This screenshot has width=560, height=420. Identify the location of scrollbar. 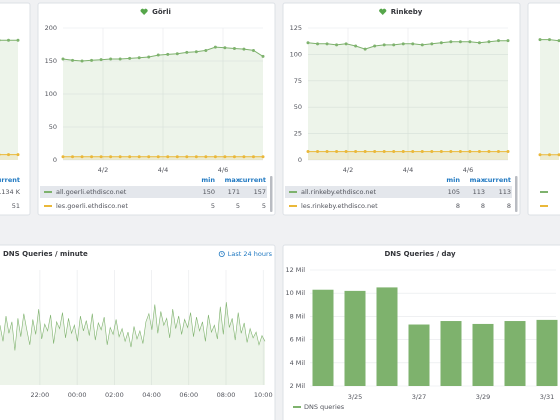
(516, 194).